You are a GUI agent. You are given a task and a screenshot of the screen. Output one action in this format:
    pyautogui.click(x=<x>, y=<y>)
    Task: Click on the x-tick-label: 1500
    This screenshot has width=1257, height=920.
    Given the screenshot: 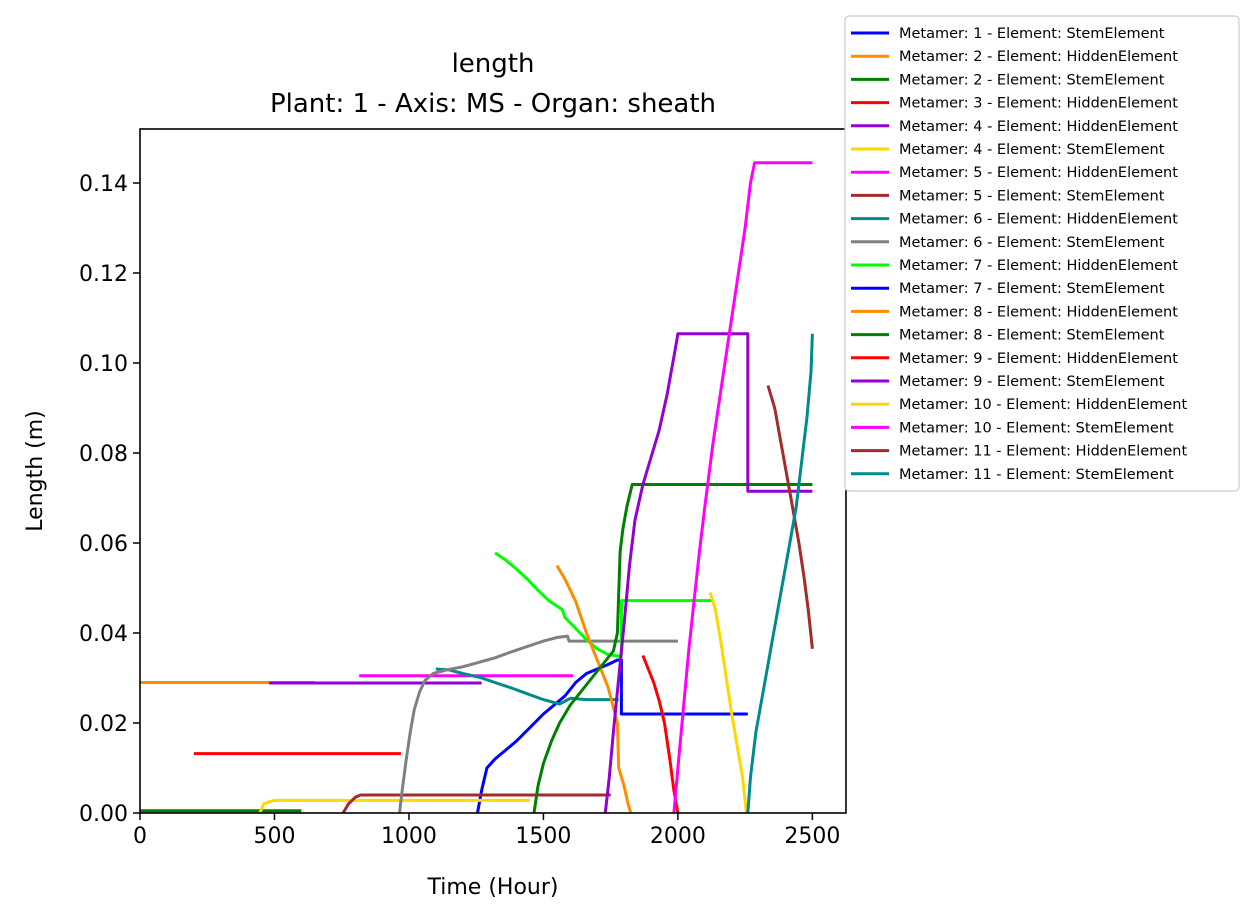 What is the action you would take?
    pyautogui.click(x=543, y=836)
    